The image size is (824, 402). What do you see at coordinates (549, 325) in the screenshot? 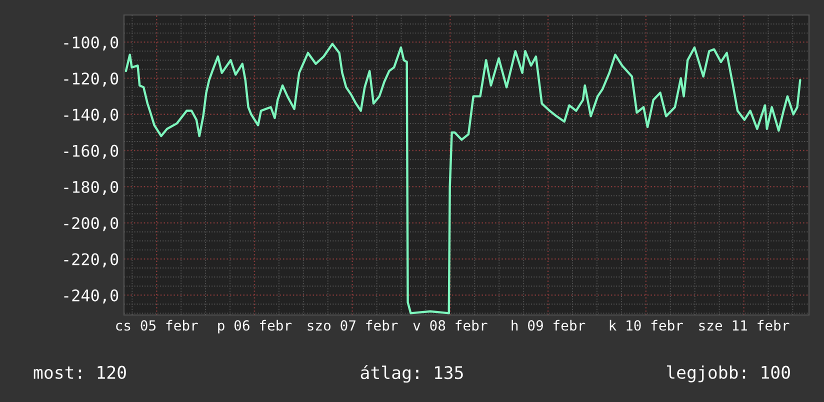
I see `x-tick-label: h 09 febr` at bounding box center [549, 325].